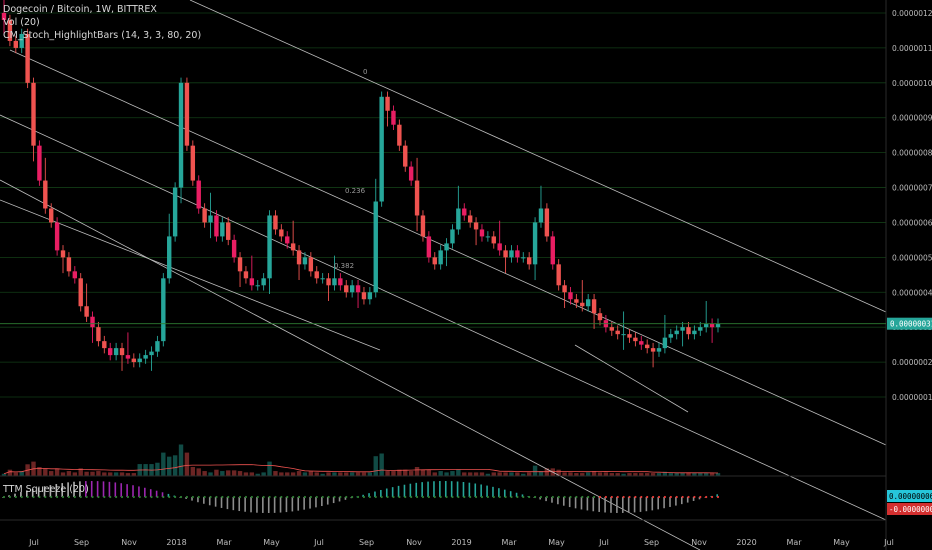 The height and width of the screenshot is (550, 932). What do you see at coordinates (461, 542) in the screenshot?
I see `date-tick-label: 2019` at bounding box center [461, 542].